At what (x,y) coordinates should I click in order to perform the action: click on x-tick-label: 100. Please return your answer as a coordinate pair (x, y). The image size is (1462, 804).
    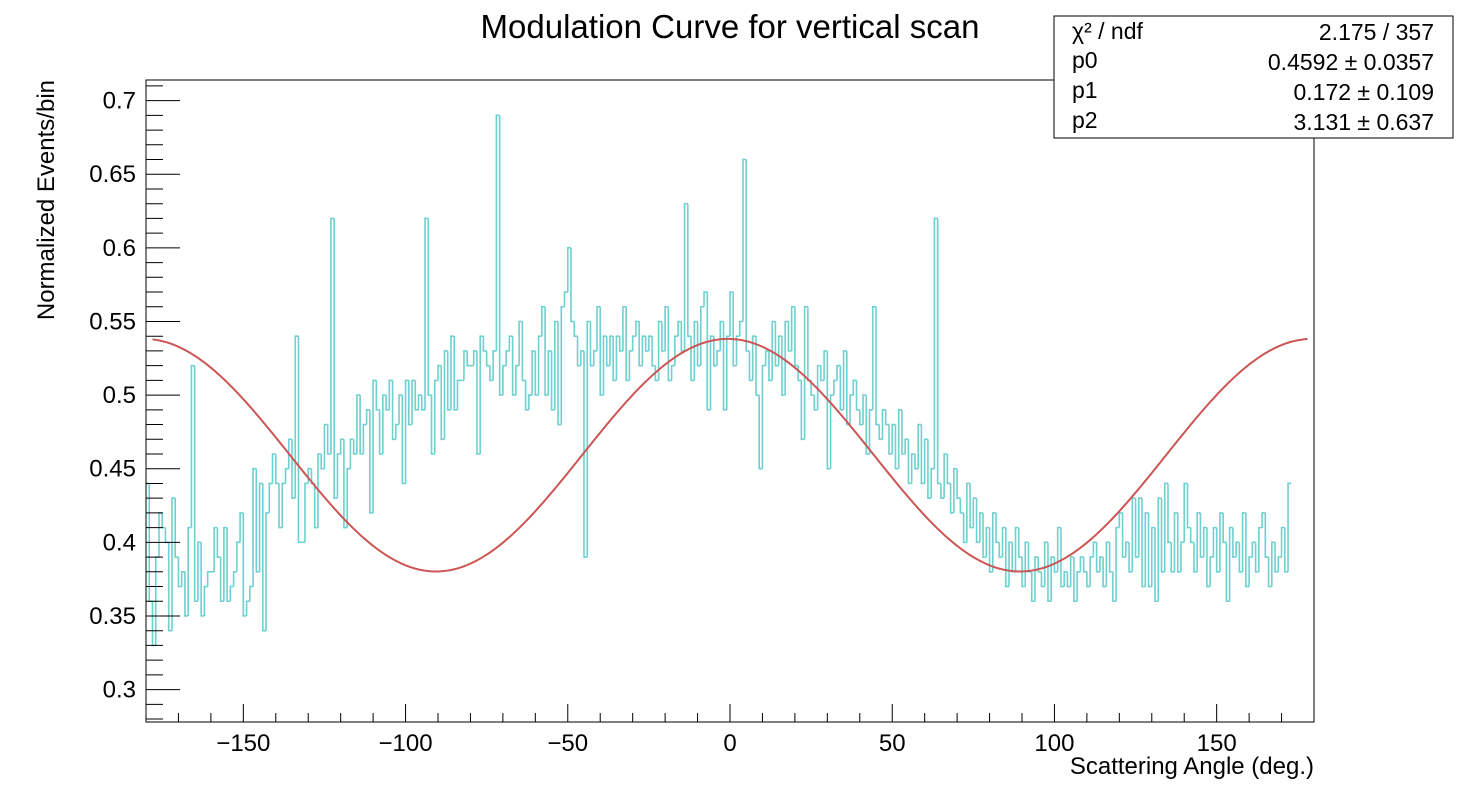
    Looking at the image, I should click on (1054, 743).